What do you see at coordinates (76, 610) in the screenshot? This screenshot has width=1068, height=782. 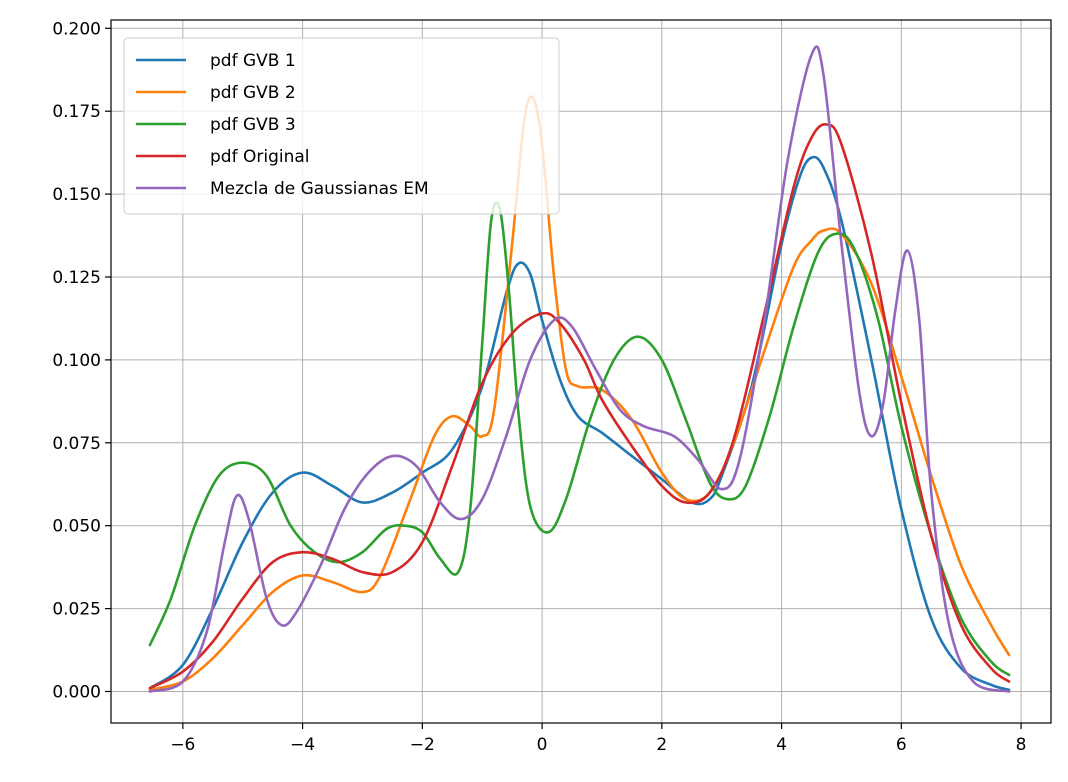 I see `y-tick-label: 0.025` at bounding box center [76, 610].